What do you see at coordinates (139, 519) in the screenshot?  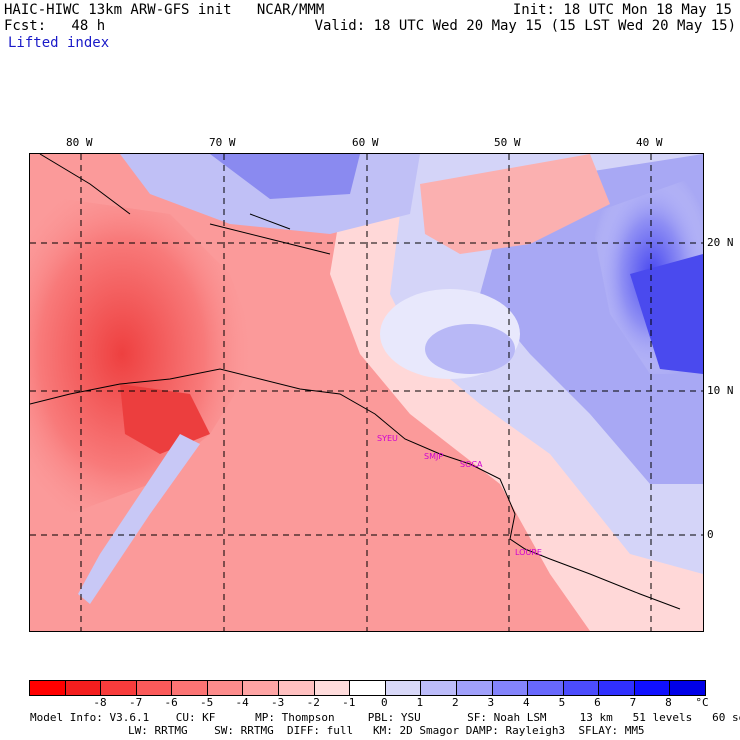 I see `andes-cool-valley` at bounding box center [139, 519].